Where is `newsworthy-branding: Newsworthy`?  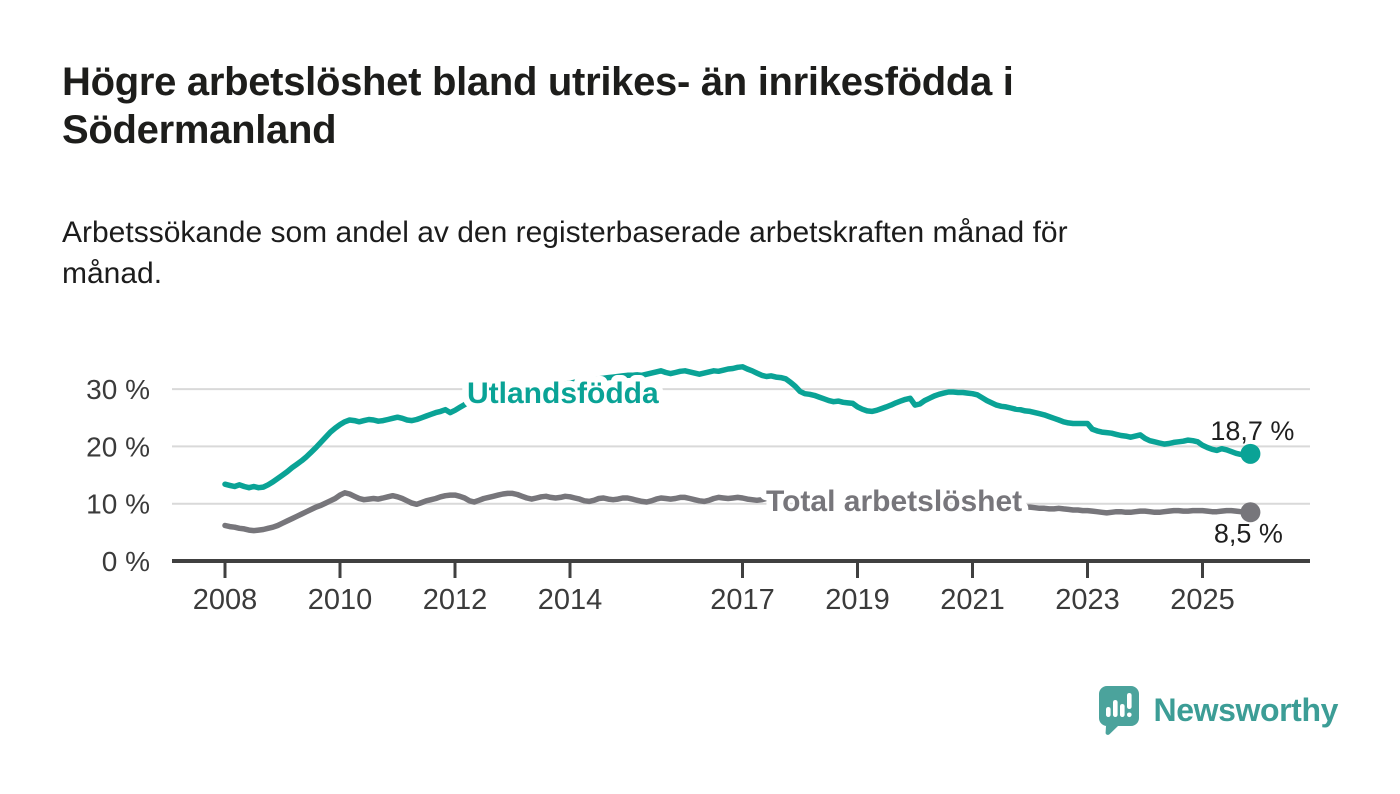 newsworthy-branding: Newsworthy is located at coordinates (1218, 710).